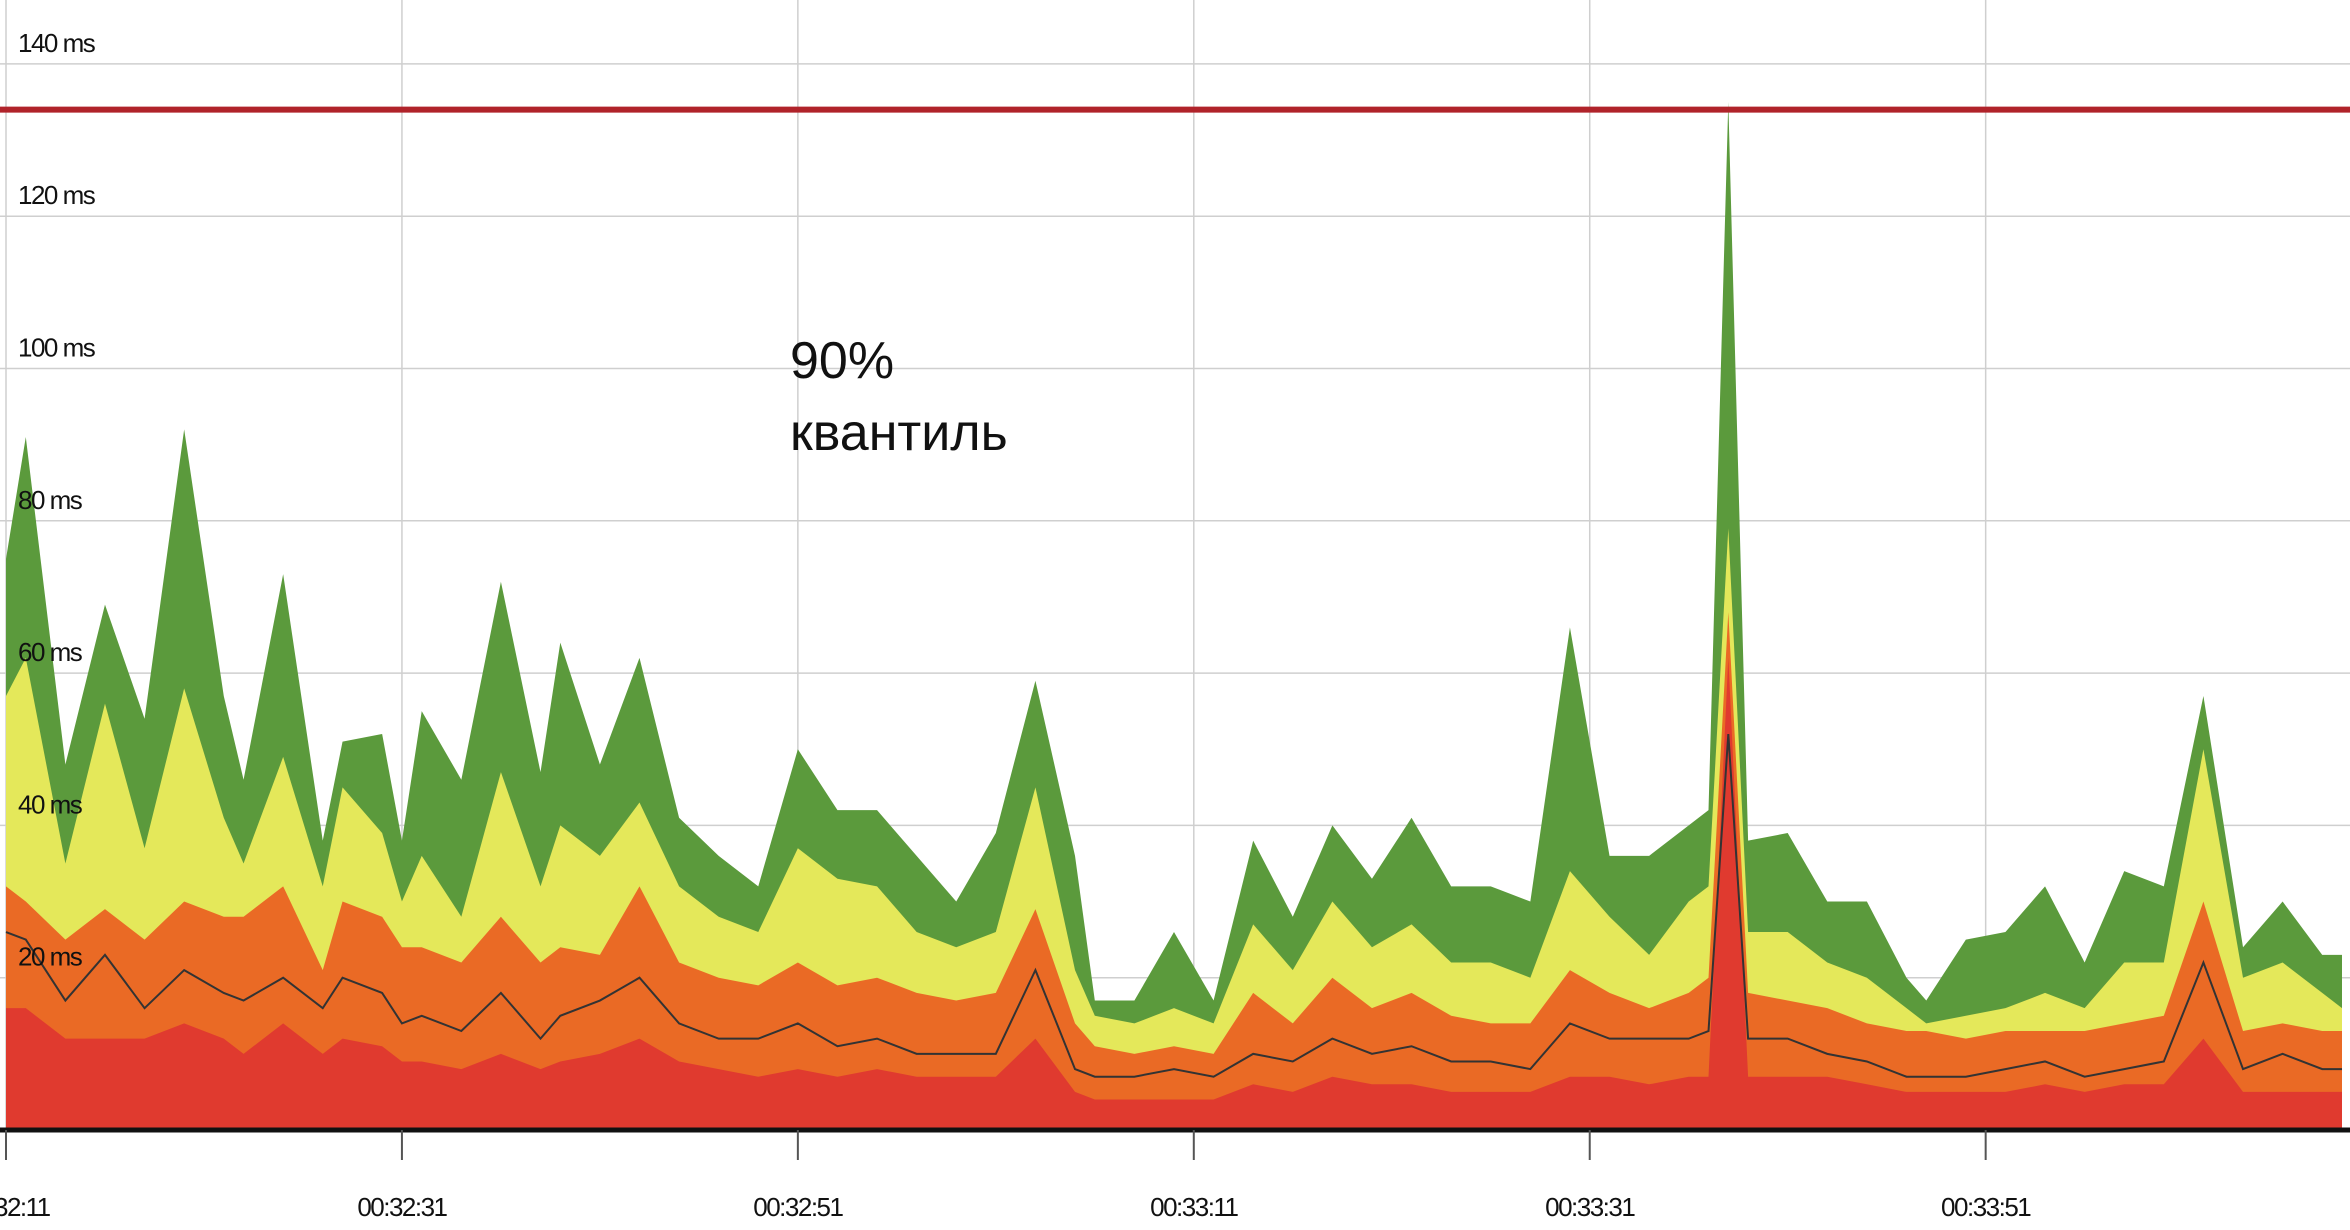 The width and height of the screenshot is (2350, 1230). What do you see at coordinates (899, 433) in the screenshot?
I see `annotation: квантиль` at bounding box center [899, 433].